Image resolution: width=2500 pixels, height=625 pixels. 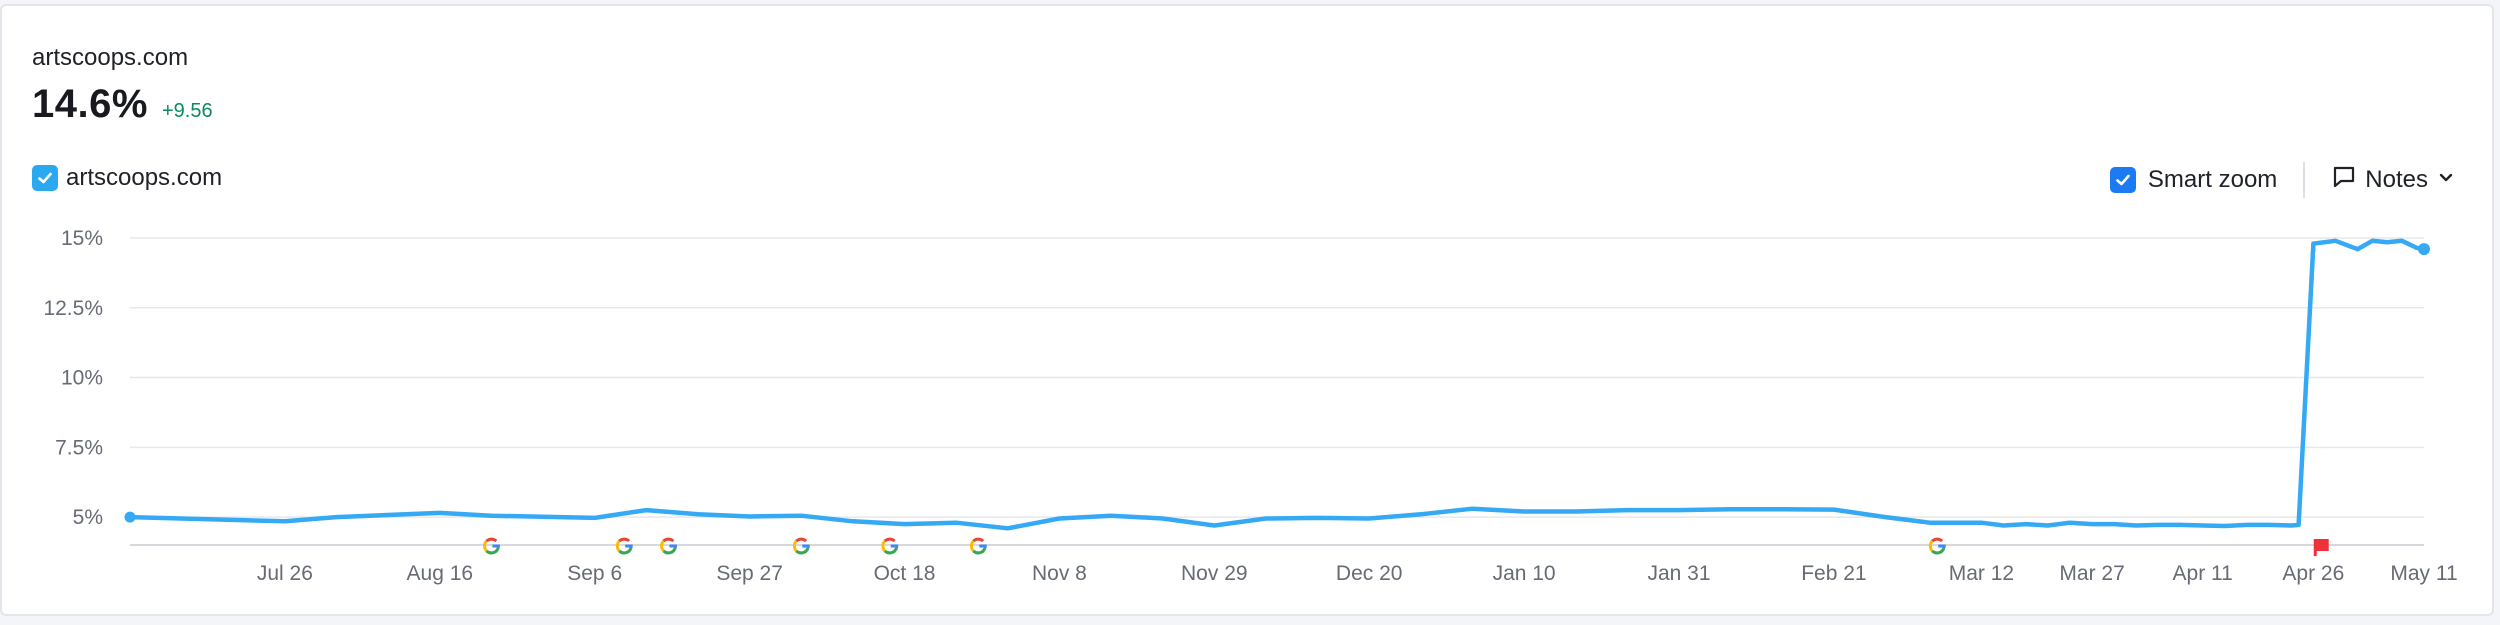 I want to click on legend-series-label: artscoops.com, so click(x=144, y=177).